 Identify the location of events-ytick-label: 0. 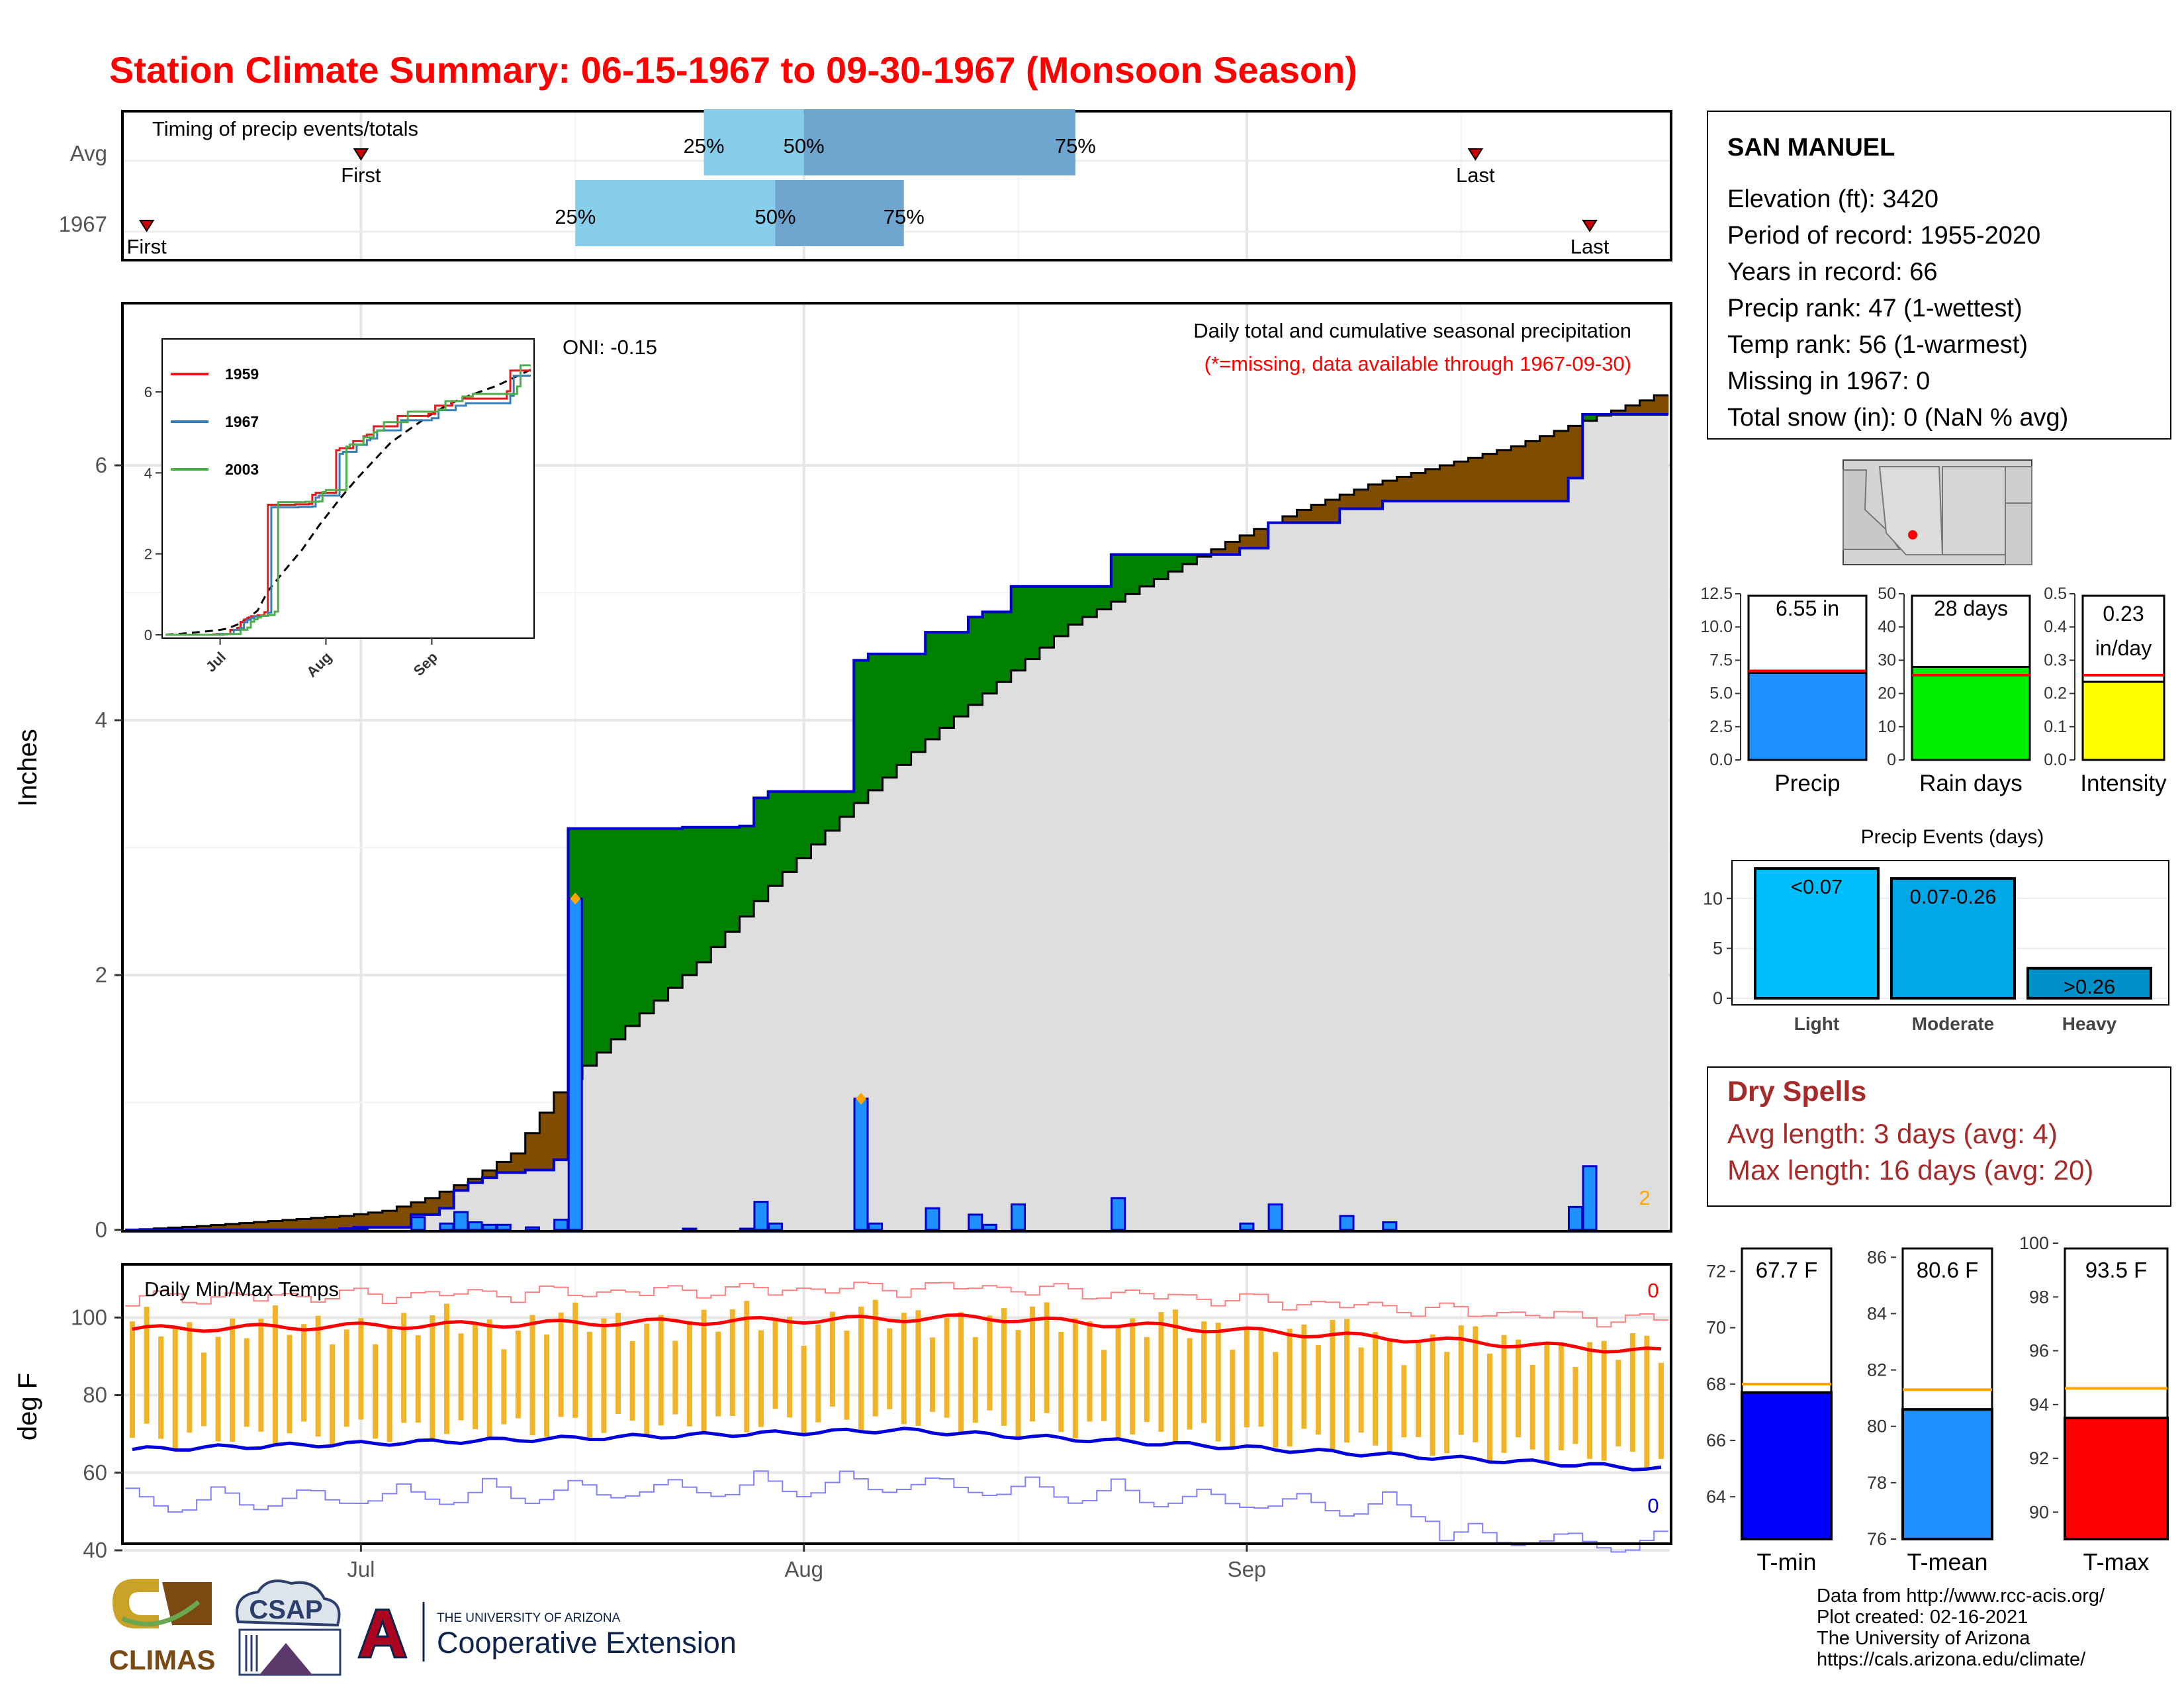
(1718, 998).